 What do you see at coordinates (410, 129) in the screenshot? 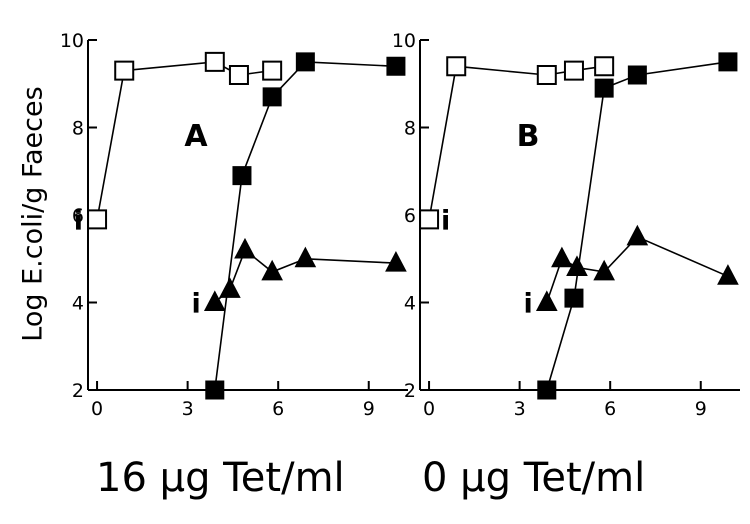
I see `panel-b-y-tick-label: 8` at bounding box center [410, 129].